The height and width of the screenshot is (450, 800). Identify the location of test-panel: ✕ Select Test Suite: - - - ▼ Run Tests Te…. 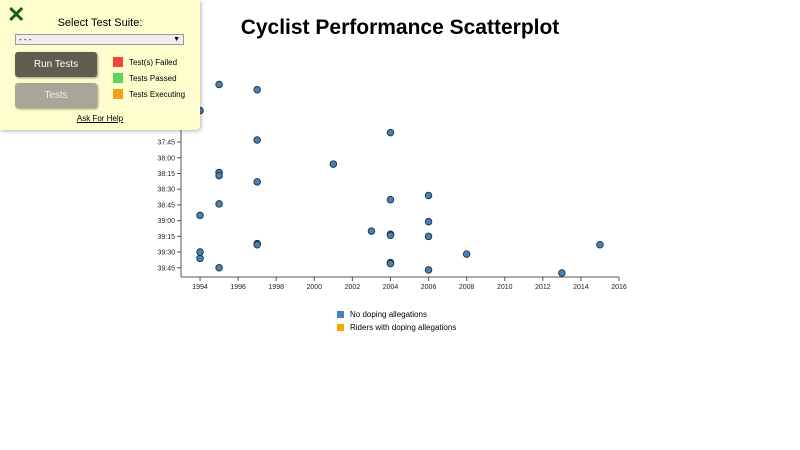
(100, 65).